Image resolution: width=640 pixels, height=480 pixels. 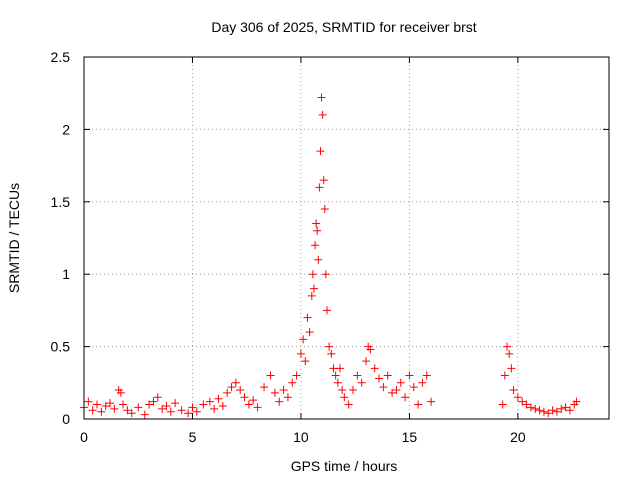 I want to click on y-tick-label: 1.5, so click(x=61, y=202).